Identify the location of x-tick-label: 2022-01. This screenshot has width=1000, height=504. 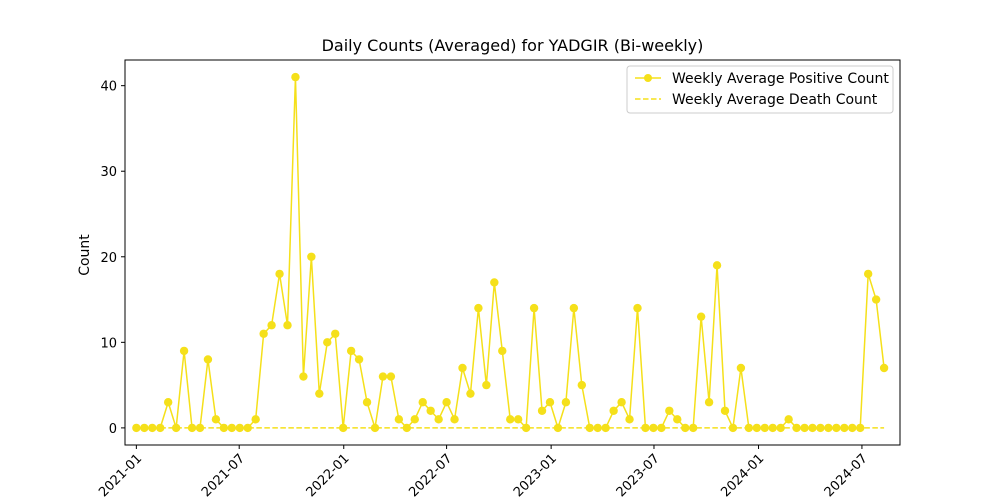
(328, 475).